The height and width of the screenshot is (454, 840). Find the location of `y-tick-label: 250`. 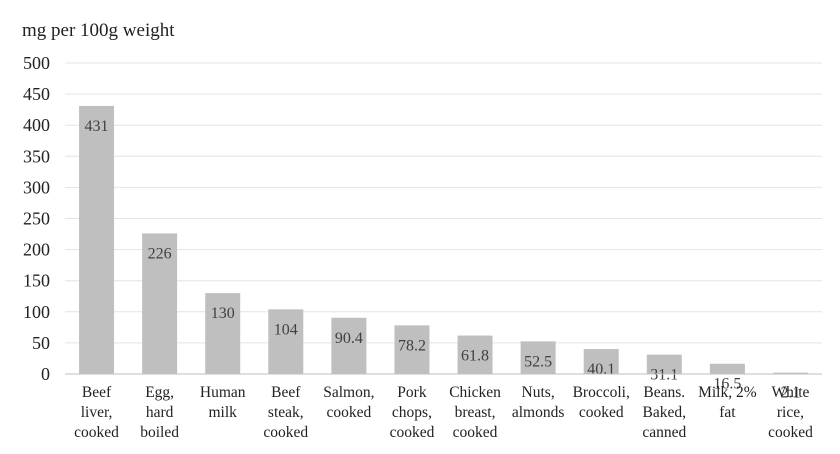

y-tick-label: 250 is located at coordinates (36, 219).